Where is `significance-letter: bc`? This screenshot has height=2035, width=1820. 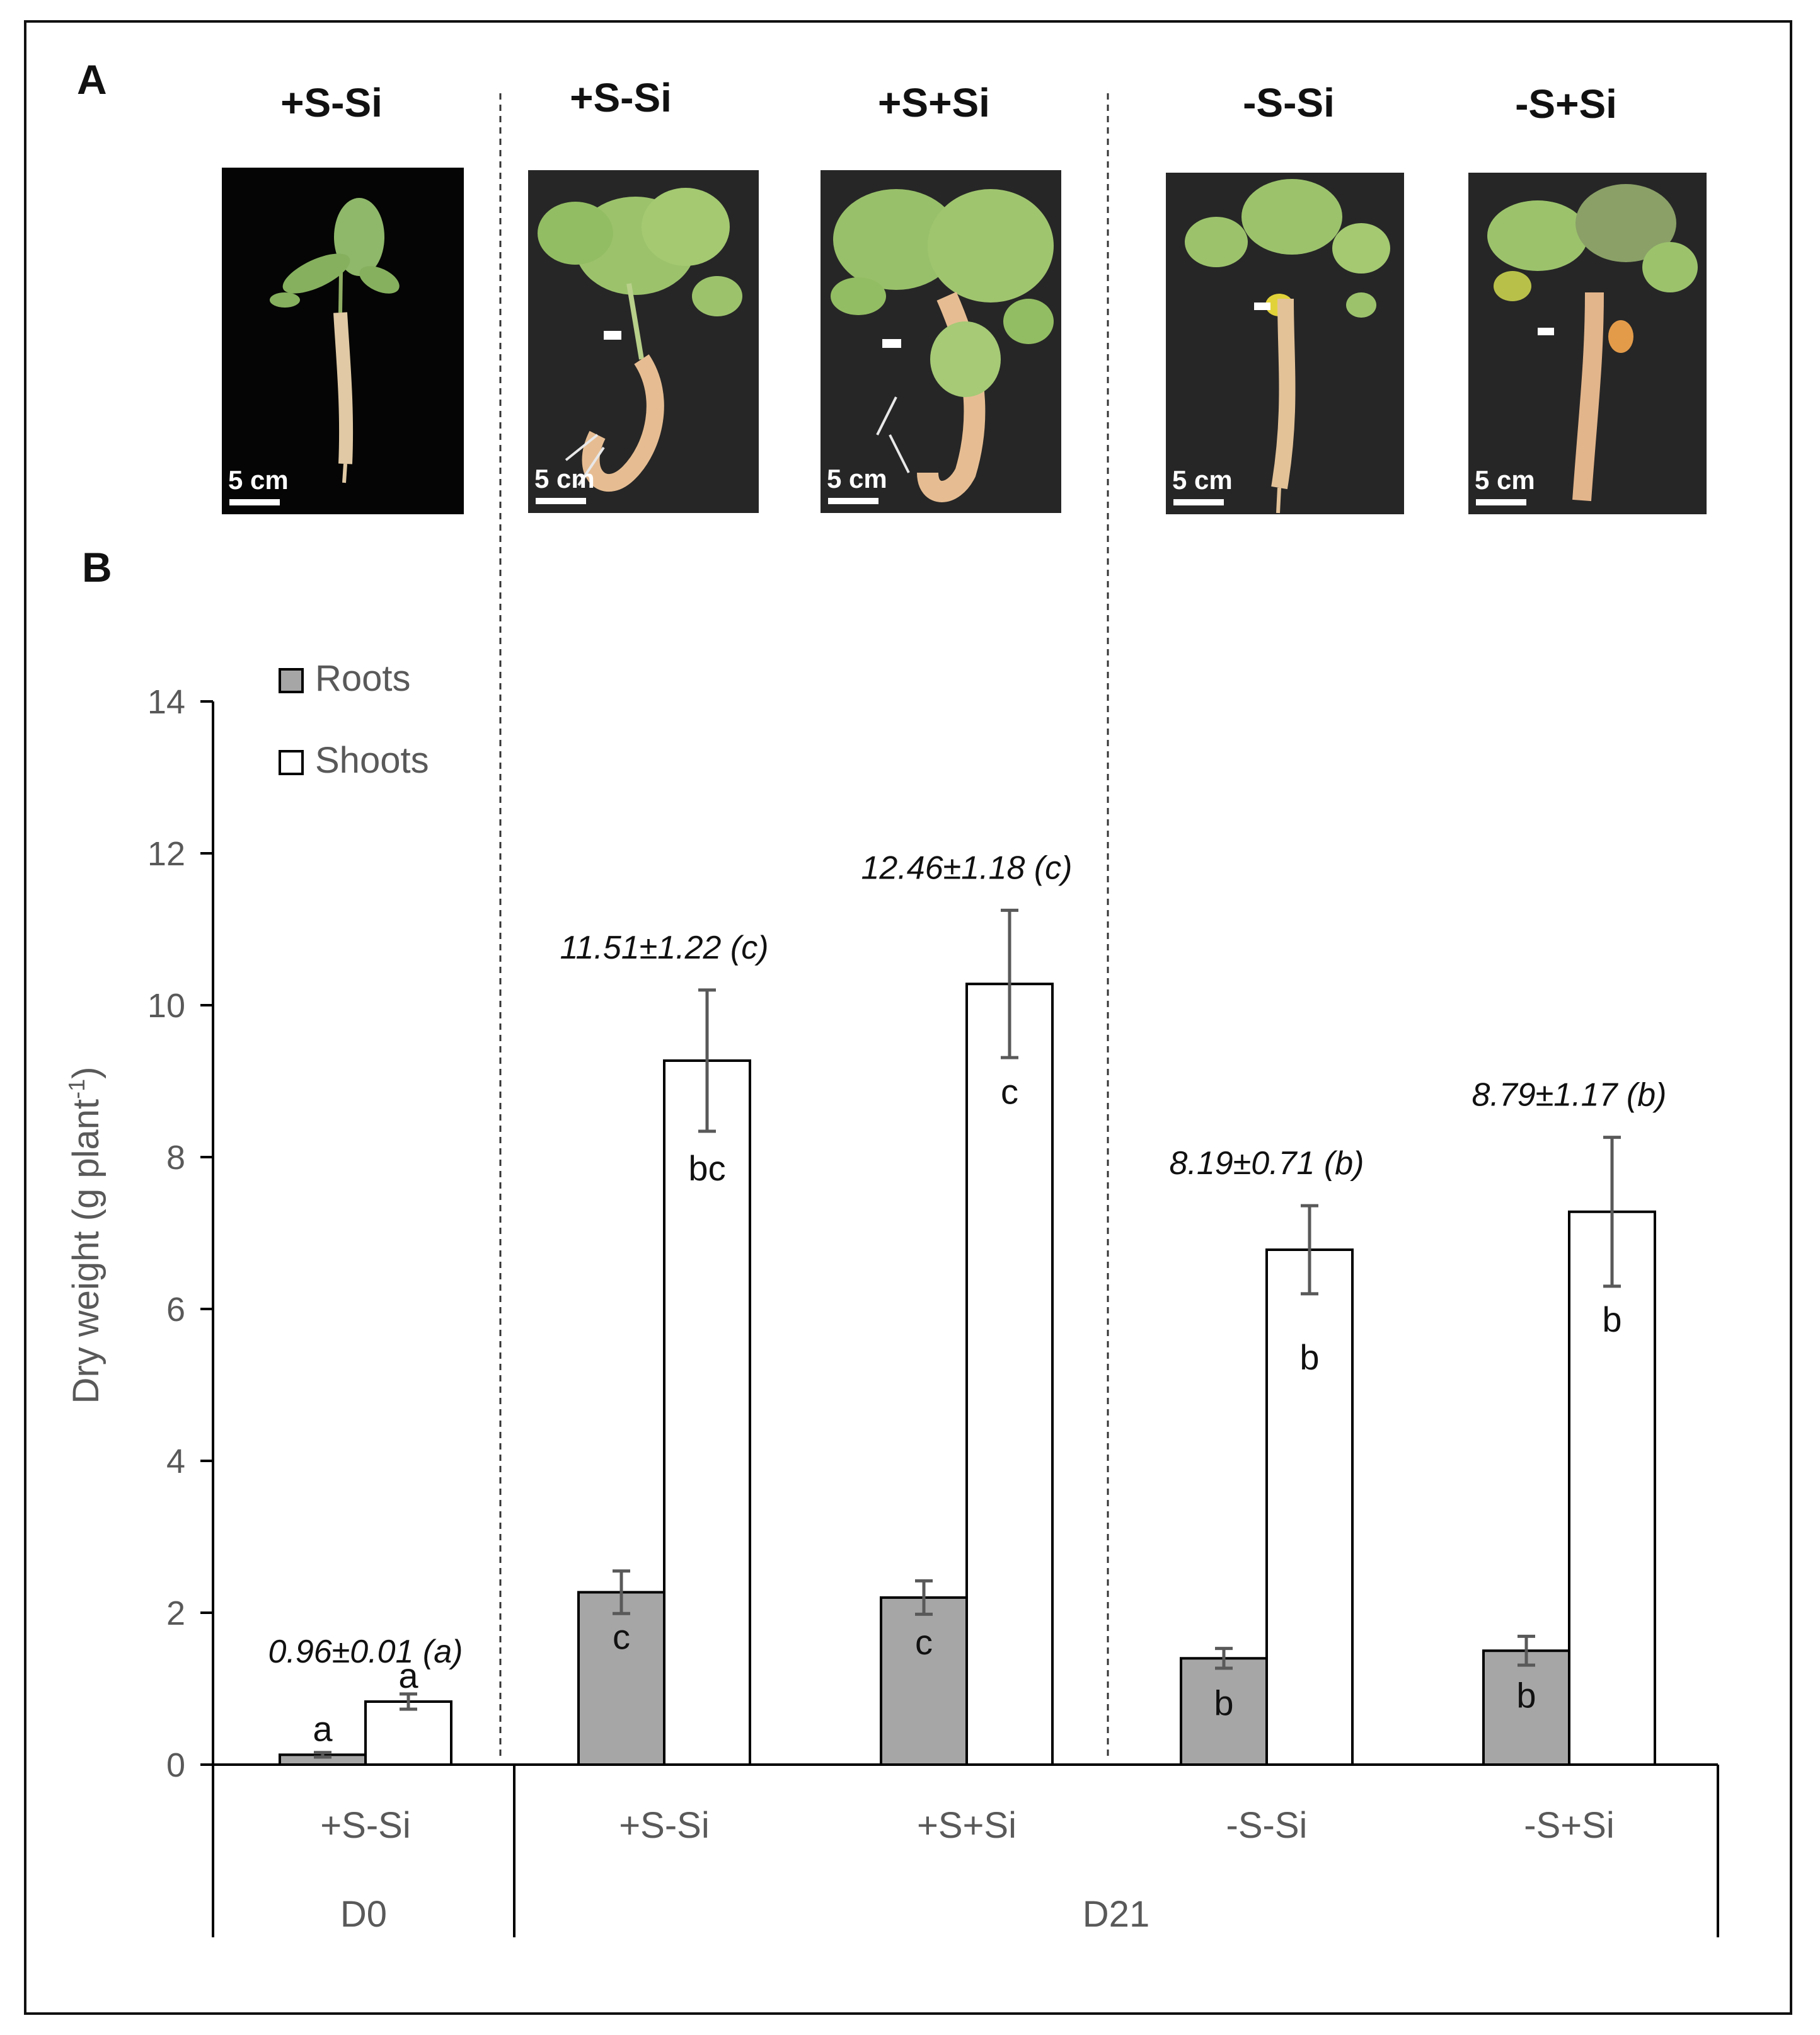 significance-letter: bc is located at coordinates (706, 1168).